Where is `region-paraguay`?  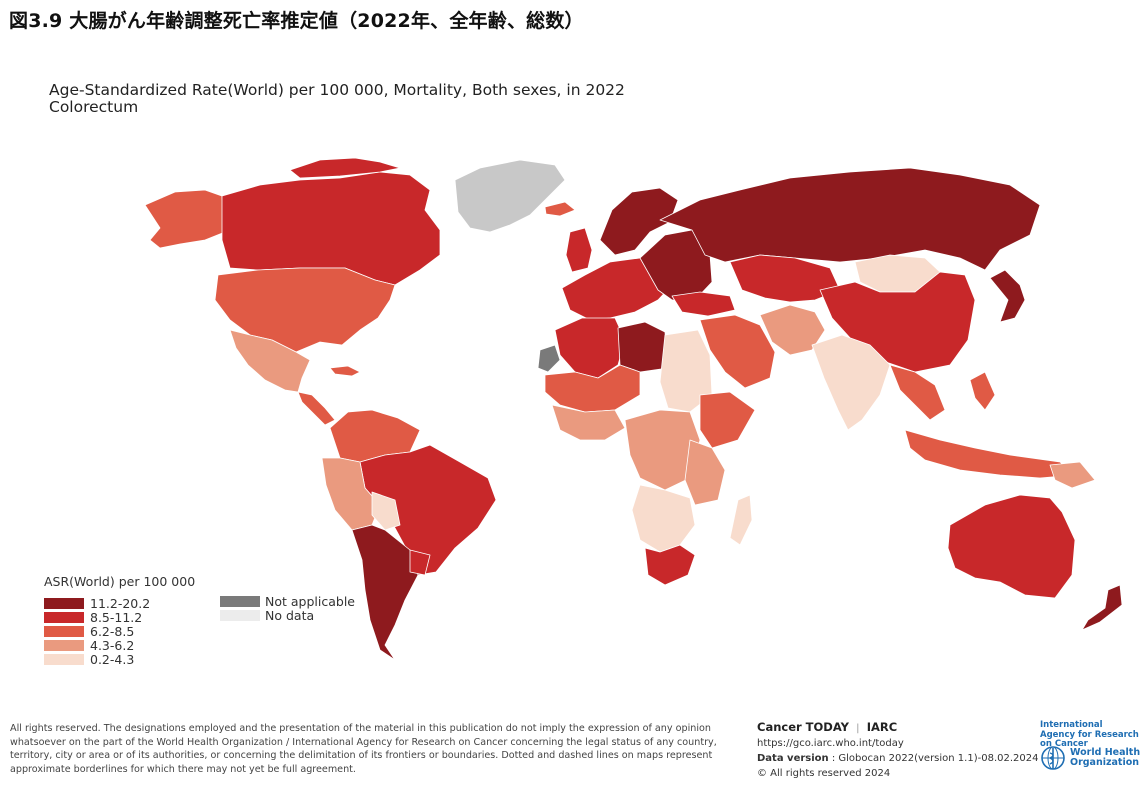
region-paraguay is located at coordinates (386, 511).